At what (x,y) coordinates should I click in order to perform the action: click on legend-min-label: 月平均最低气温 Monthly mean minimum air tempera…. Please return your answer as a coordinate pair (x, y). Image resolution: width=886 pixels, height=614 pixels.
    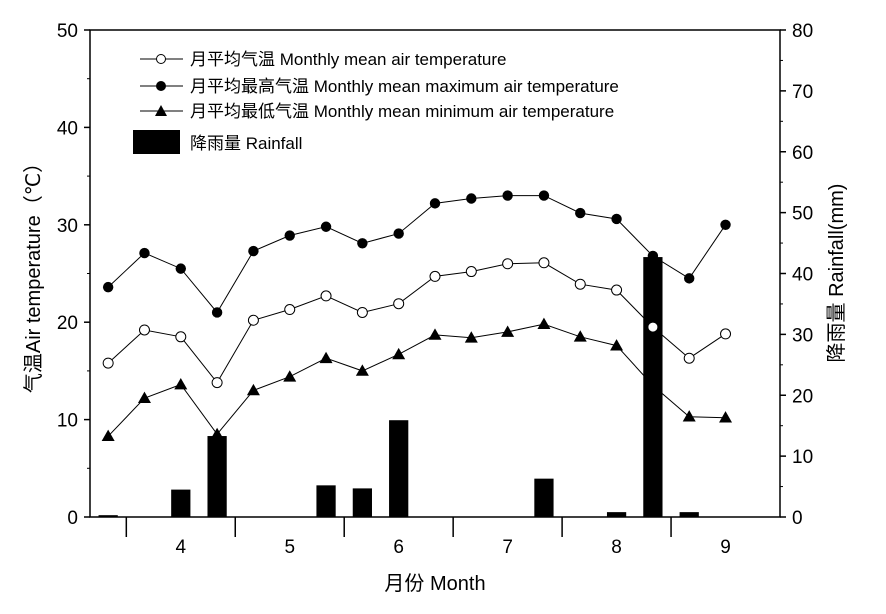
    Looking at the image, I should click on (402, 111).